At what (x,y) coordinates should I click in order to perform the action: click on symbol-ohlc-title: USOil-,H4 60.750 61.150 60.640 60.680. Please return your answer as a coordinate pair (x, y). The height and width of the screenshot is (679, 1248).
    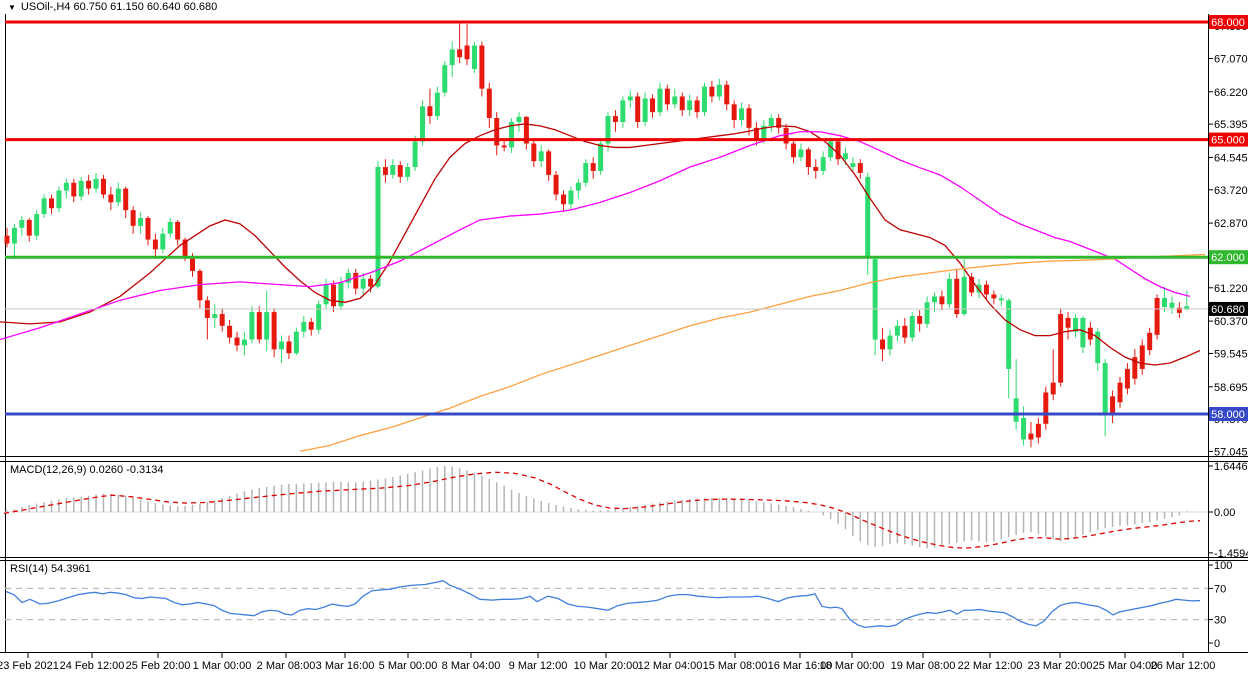
    Looking at the image, I should click on (119, 7).